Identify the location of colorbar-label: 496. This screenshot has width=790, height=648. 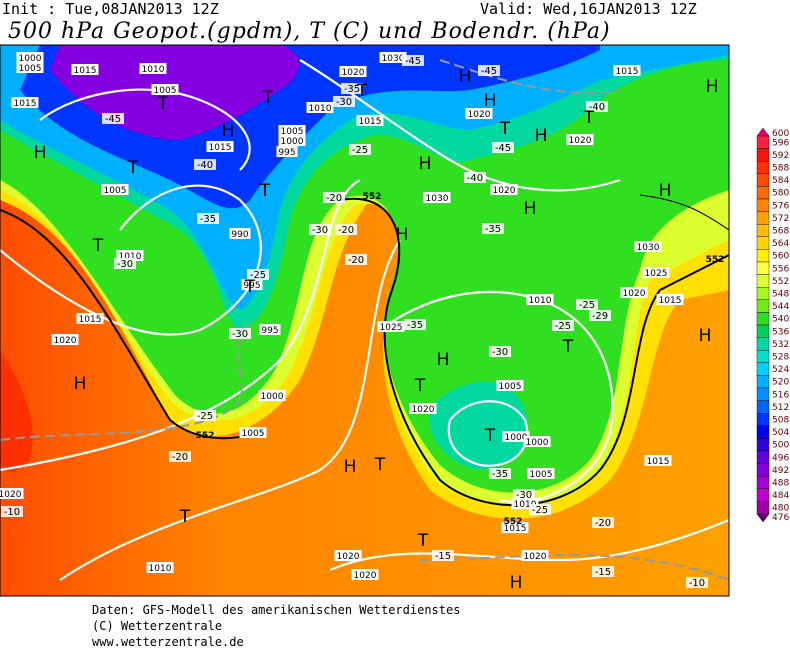
(780, 458).